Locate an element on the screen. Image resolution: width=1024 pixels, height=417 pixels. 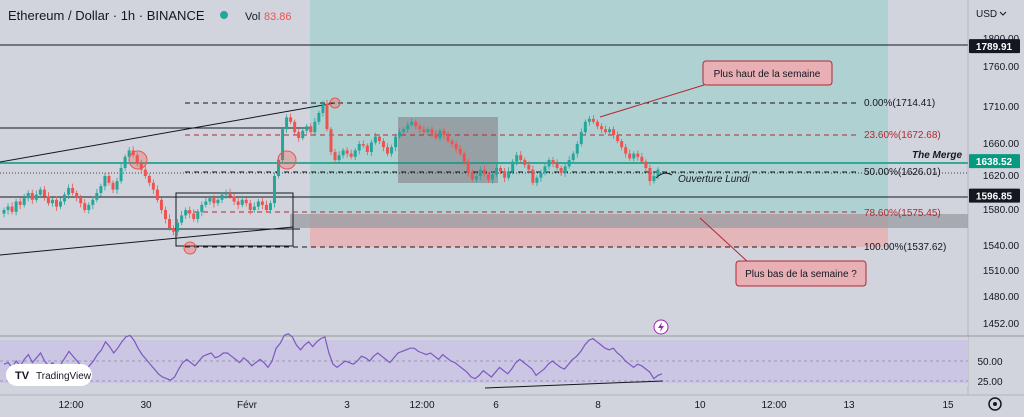
y-tick-label: 1760.00 is located at coordinates (1001, 67).